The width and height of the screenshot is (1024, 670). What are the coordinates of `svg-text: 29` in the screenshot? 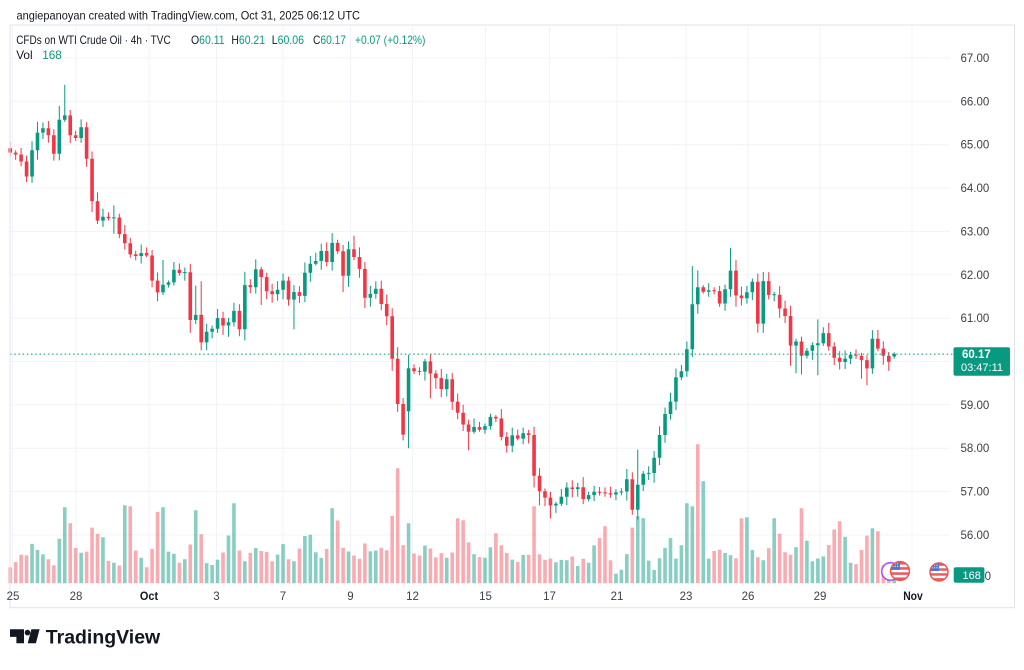 It's located at (820, 597).